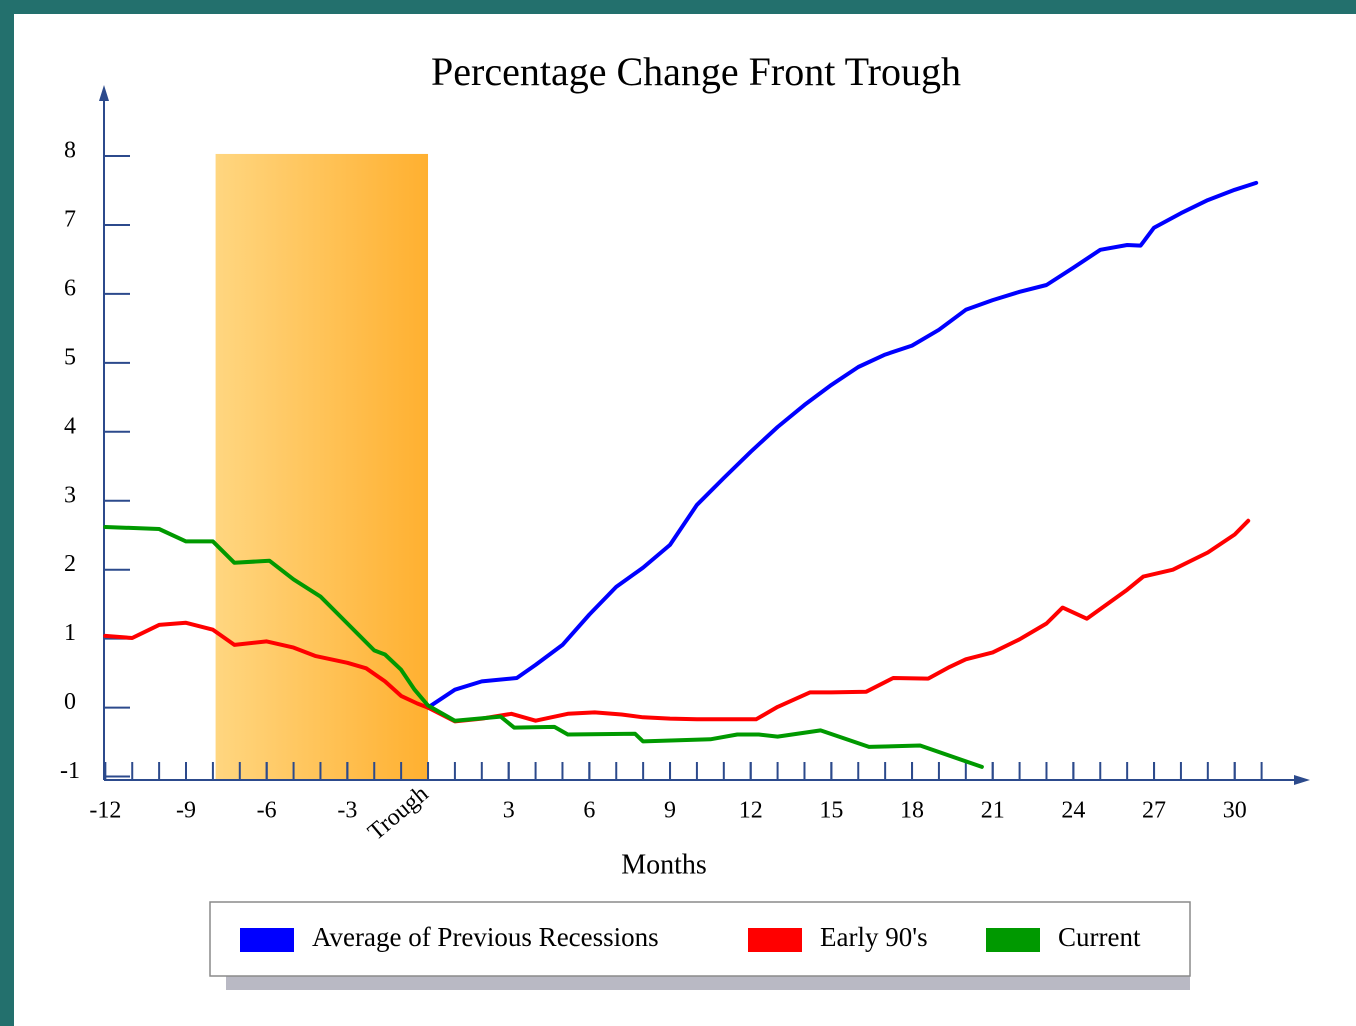  I want to click on x-tick-label: 15, so click(831, 811).